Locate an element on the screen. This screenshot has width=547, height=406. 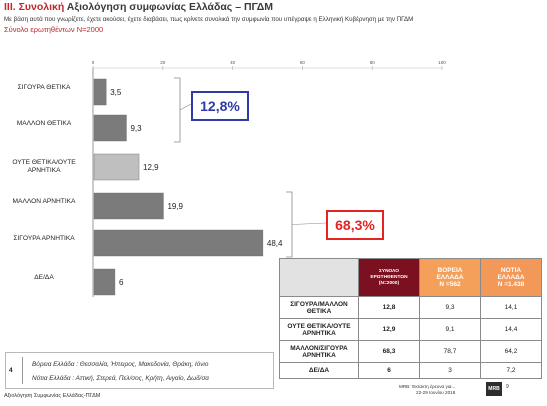
row-label: ΔΕ/ΔΑ is located at coordinates (319, 370).